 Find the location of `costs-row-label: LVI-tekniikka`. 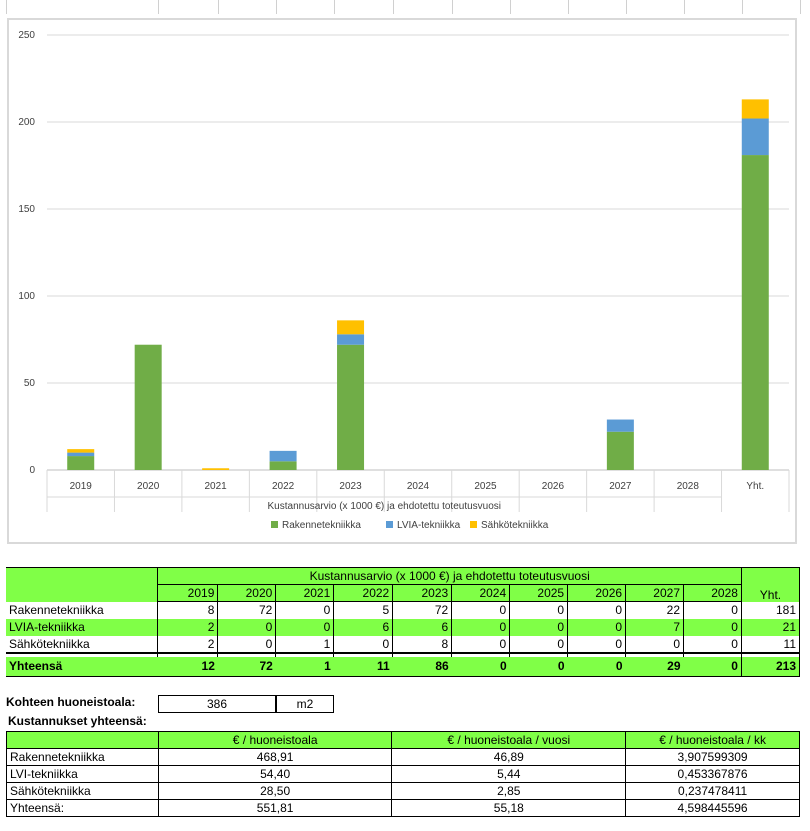

costs-row-label: LVI-tekniikka is located at coordinates (82, 774).